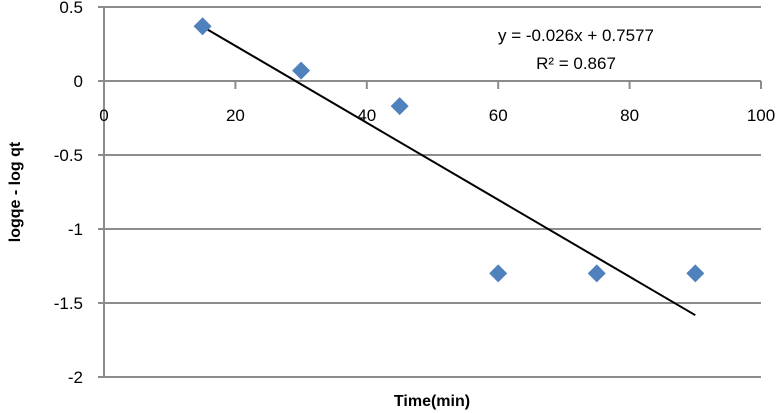  I want to click on x-tick-label: 20, so click(235, 115).